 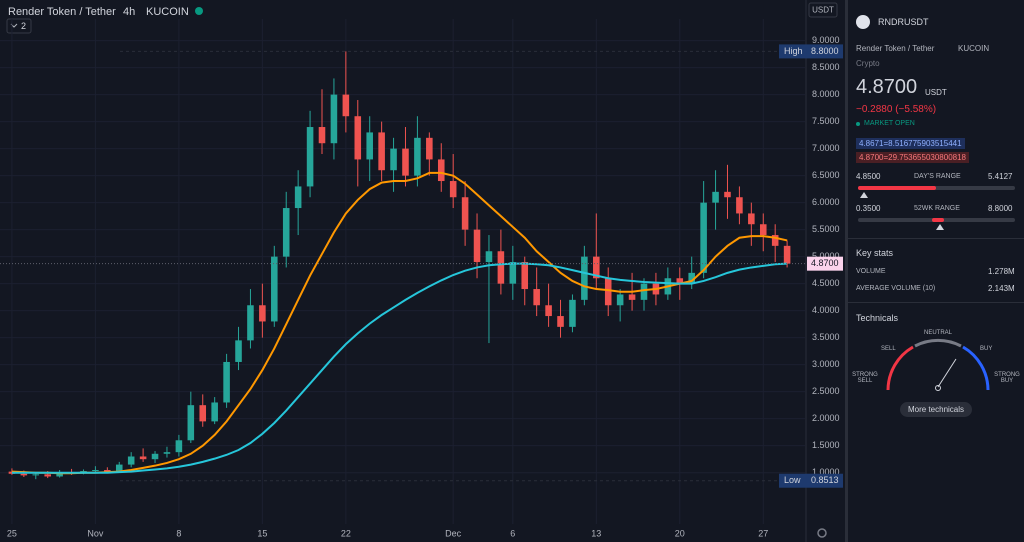 I want to click on y-tick-label: 5.0000, so click(x=826, y=256).